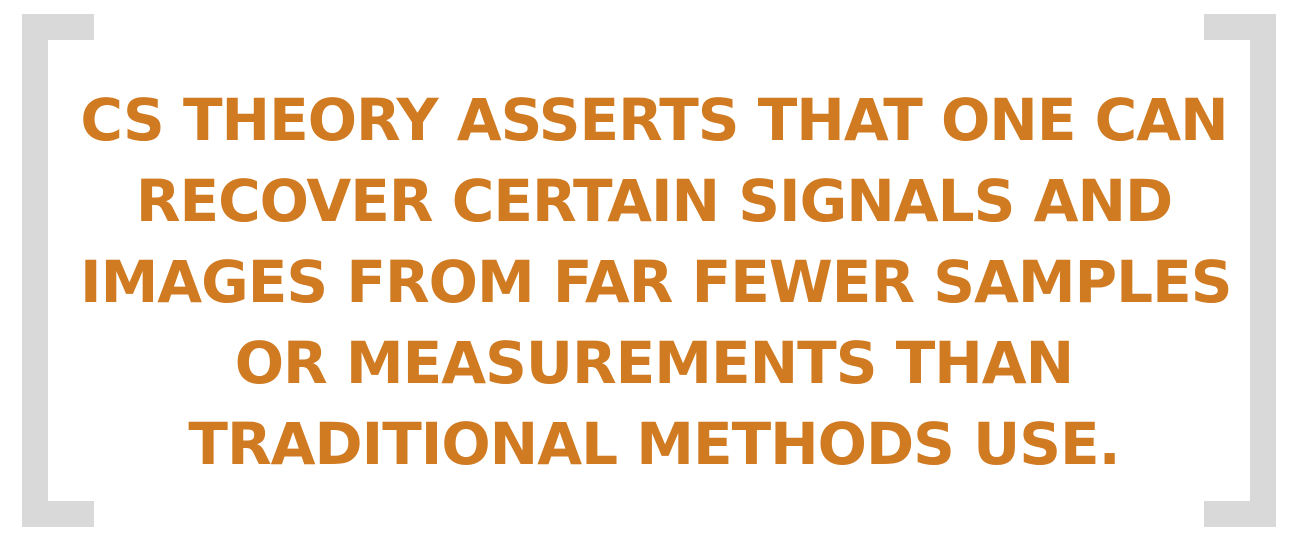  What do you see at coordinates (654, 444) in the screenshot?
I see `pull-quote-line-5: TRADITIONAL METHODS USE.` at bounding box center [654, 444].